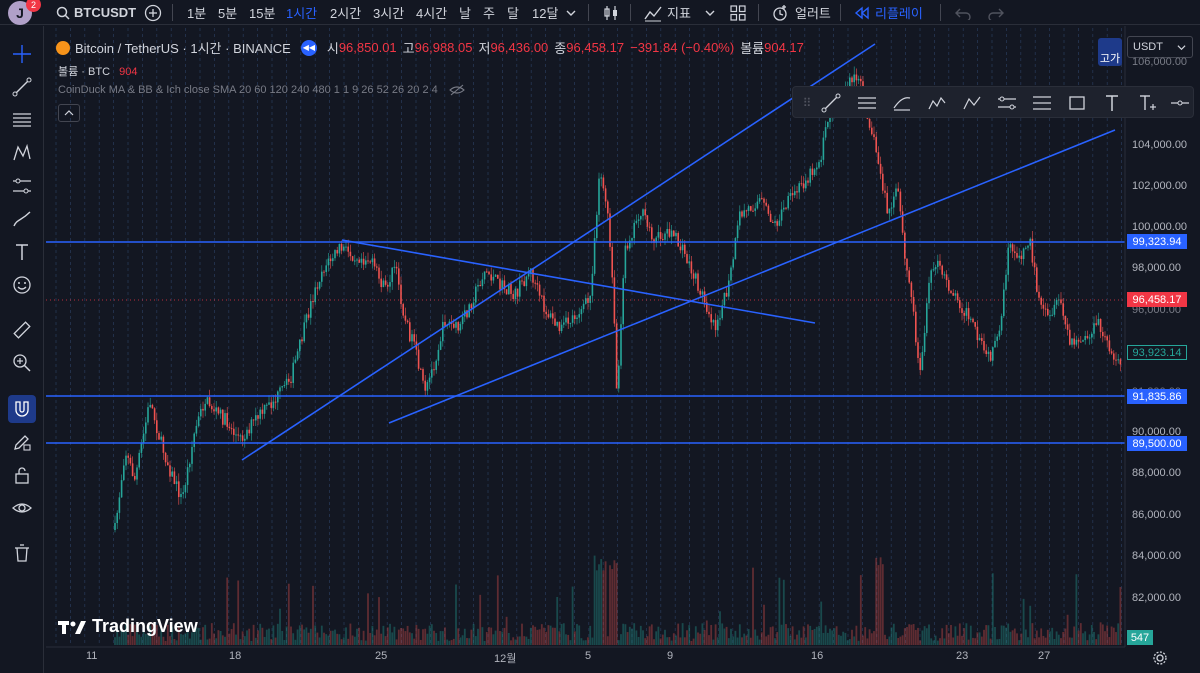  I want to click on drag-handle-icon: ⠿, so click(807, 103).